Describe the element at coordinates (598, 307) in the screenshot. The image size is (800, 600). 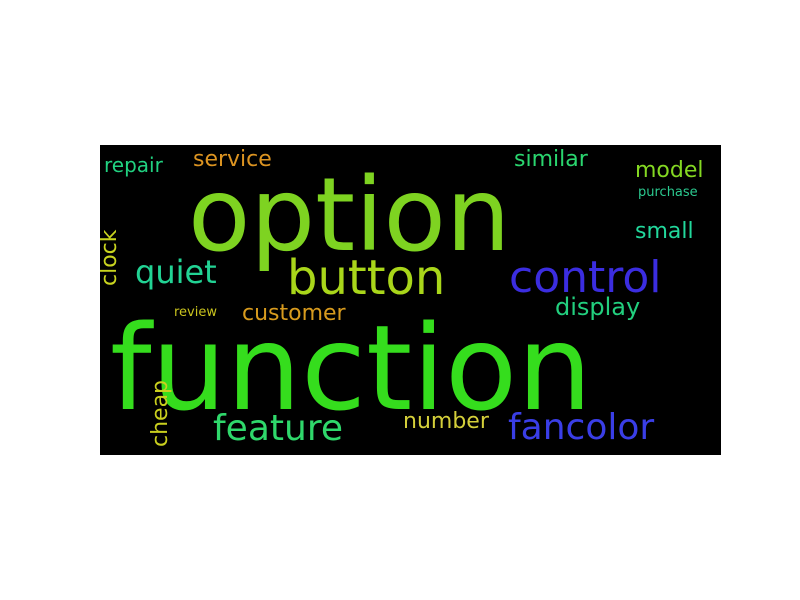
I see `word-display: display` at that location.